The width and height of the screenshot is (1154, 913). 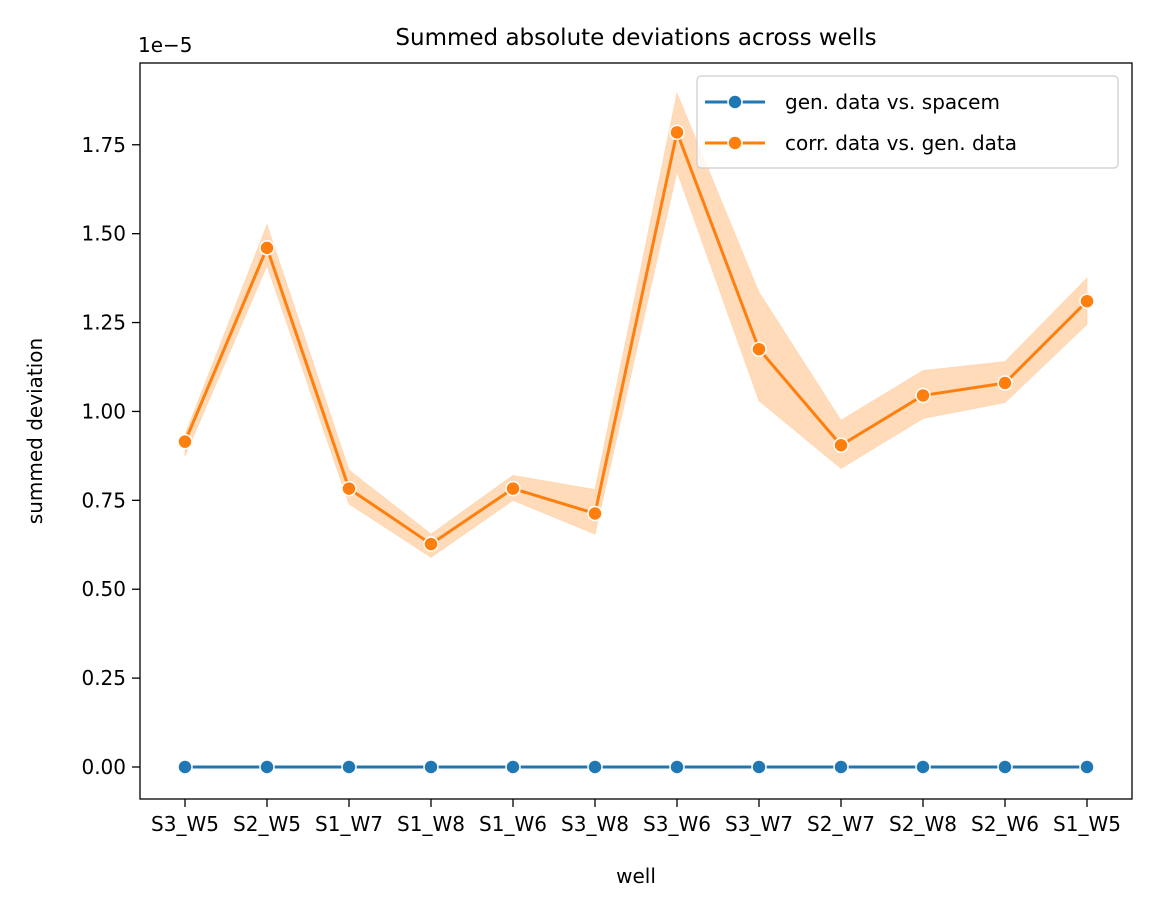 I want to click on x-axis-label: well, so click(x=636, y=876).